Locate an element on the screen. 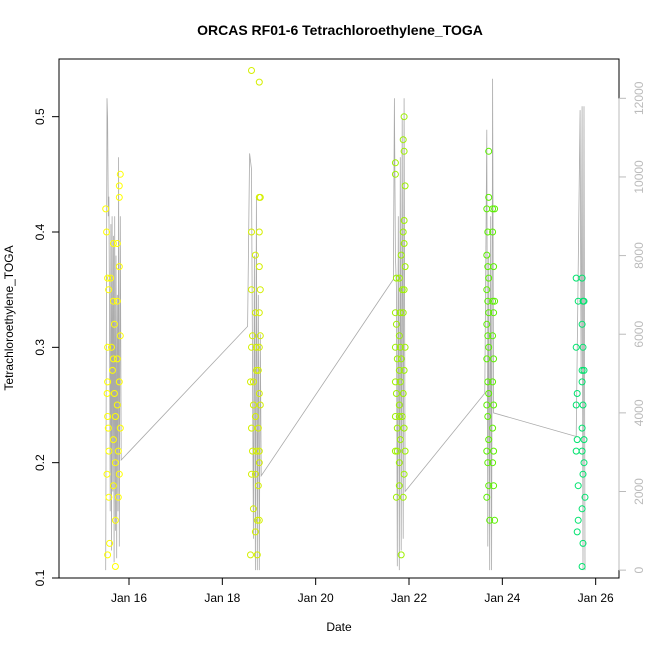 This screenshot has height=650, width=650. x-tick-label: Jan 20 is located at coordinates (316, 598).